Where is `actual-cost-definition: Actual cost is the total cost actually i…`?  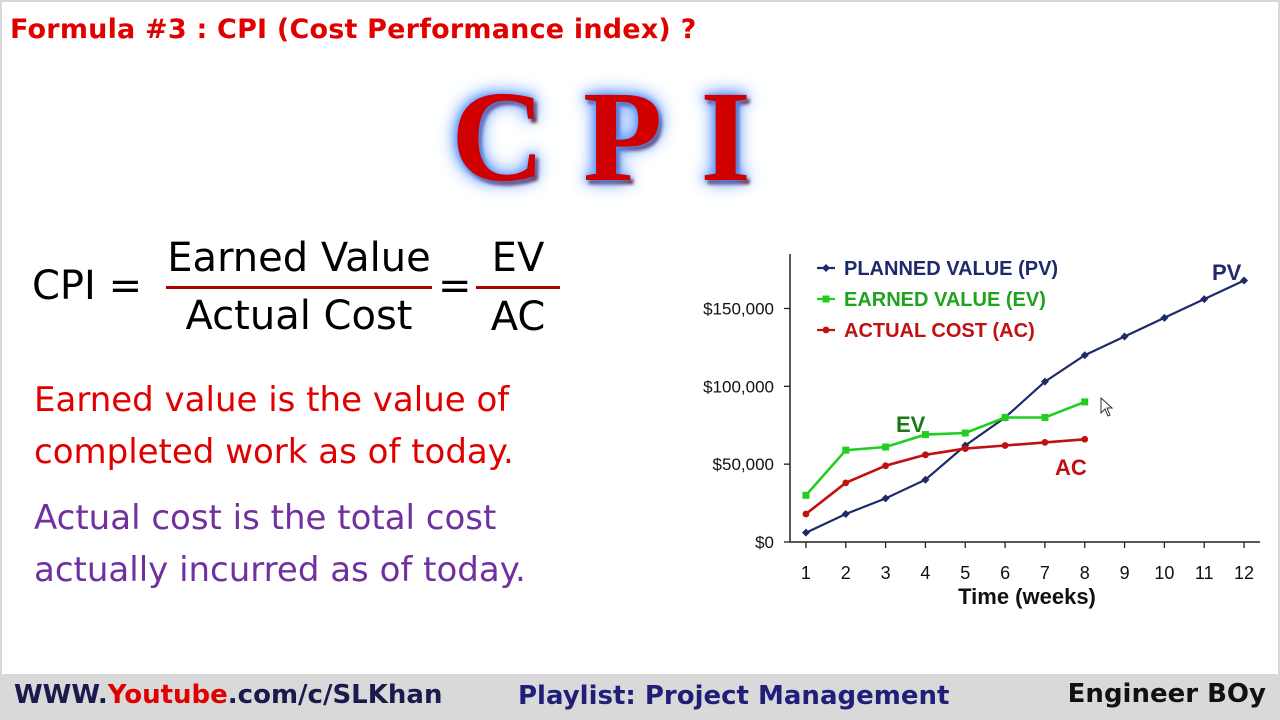
actual-cost-definition: Actual cost is the total cost actually i… is located at coordinates (280, 544).